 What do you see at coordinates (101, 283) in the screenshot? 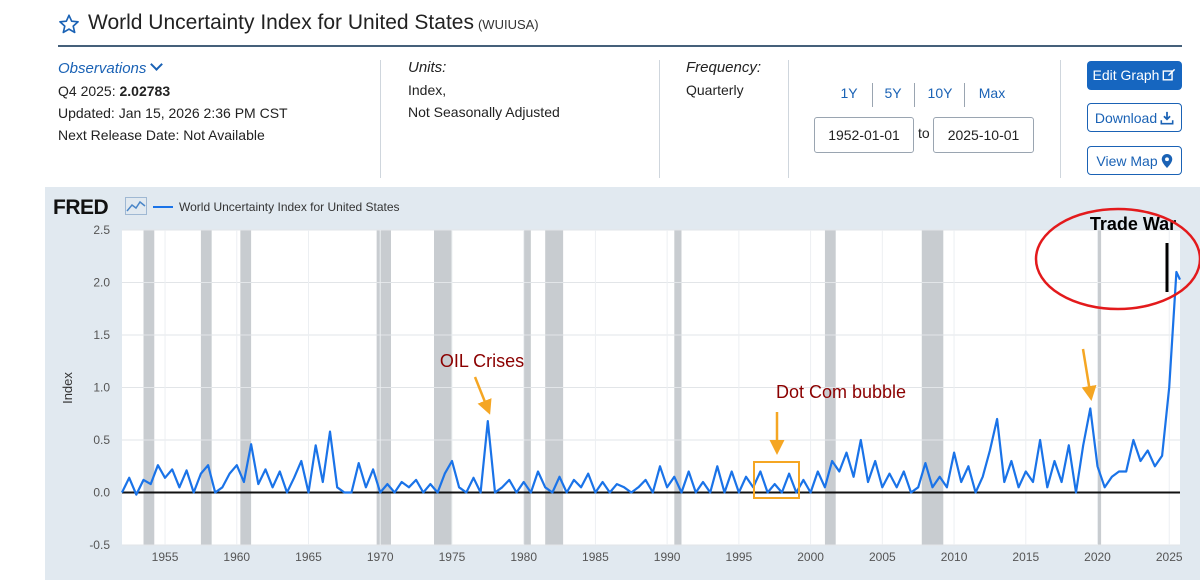
I see `y-tick-label: 2.0` at bounding box center [101, 283].